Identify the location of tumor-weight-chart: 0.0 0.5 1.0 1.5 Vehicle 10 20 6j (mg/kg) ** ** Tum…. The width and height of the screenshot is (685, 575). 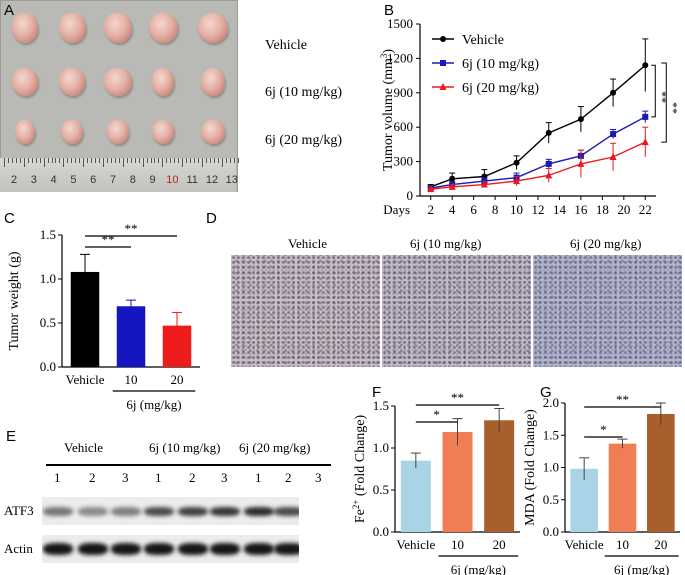
(103, 316).